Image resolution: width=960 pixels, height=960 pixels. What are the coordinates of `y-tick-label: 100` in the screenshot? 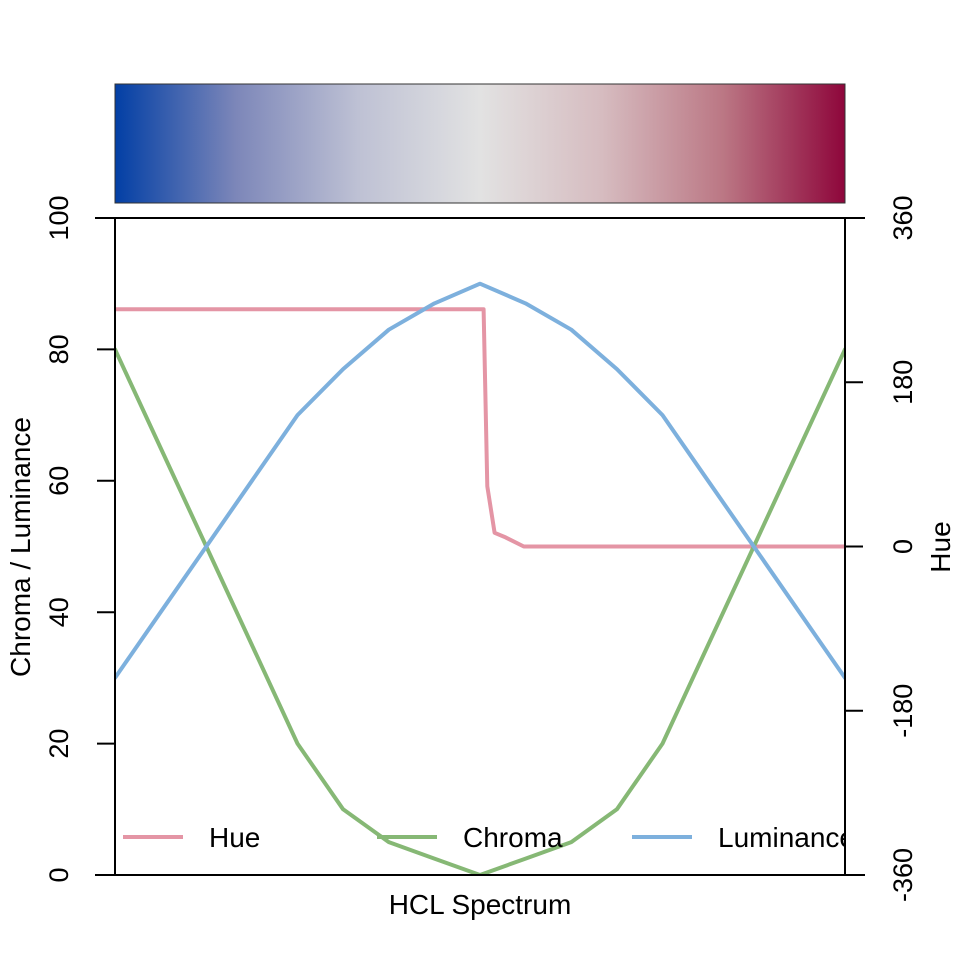 It's located at (59, 217).